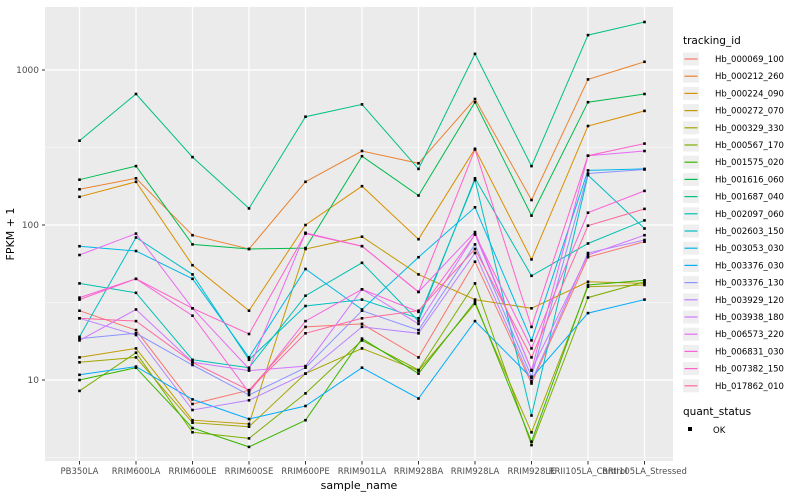  I want to click on legend-label: Hb_000329_330, so click(749, 129).